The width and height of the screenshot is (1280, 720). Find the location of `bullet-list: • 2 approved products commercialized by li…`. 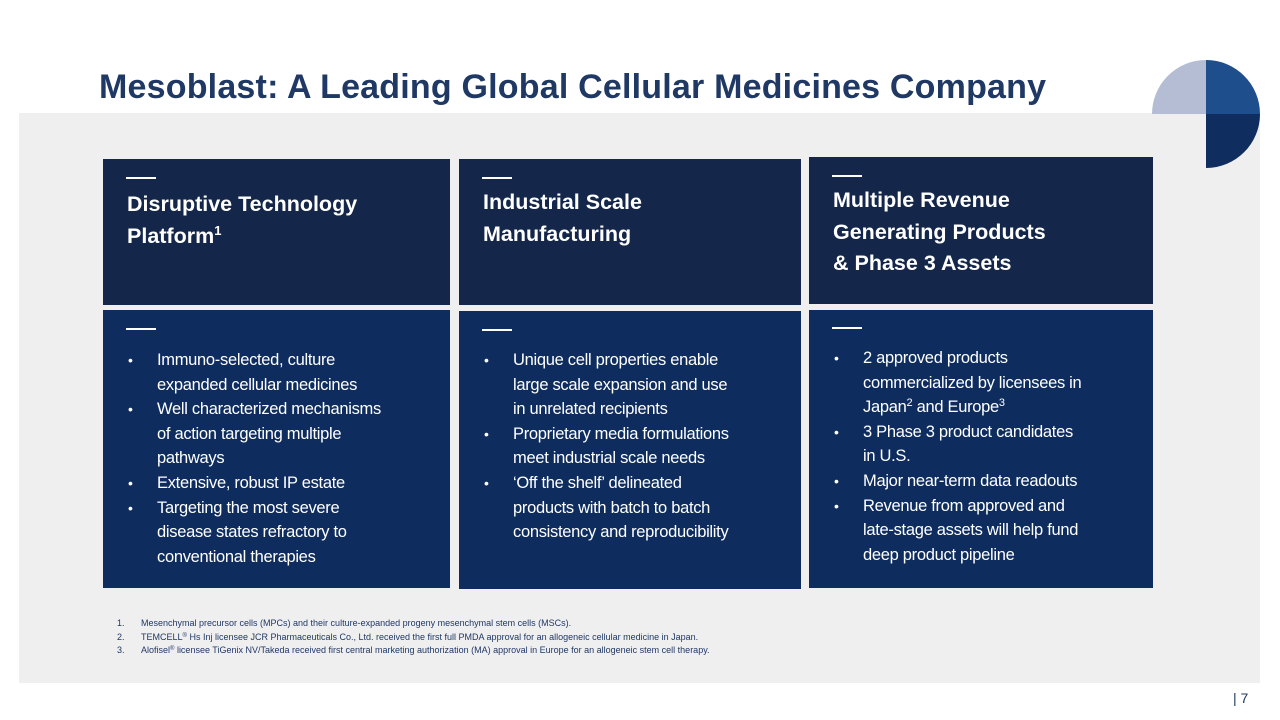

bullet-list: • 2 approved products commercialized by li… is located at coordinates (957, 456).